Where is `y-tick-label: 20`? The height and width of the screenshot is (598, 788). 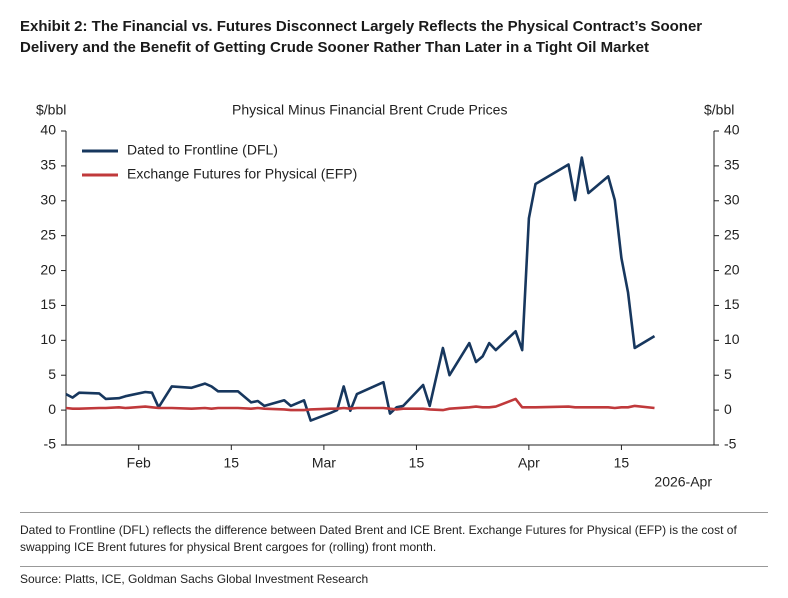
y-tick-label: 20 is located at coordinates (48, 269).